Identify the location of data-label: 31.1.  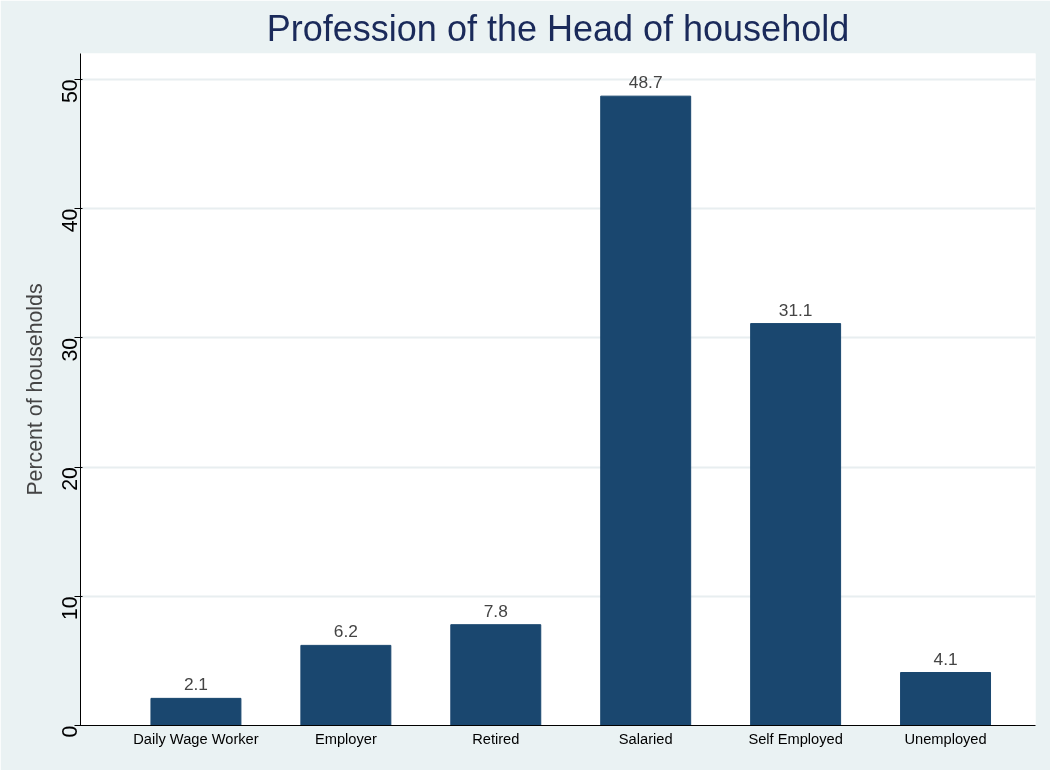
(795, 309).